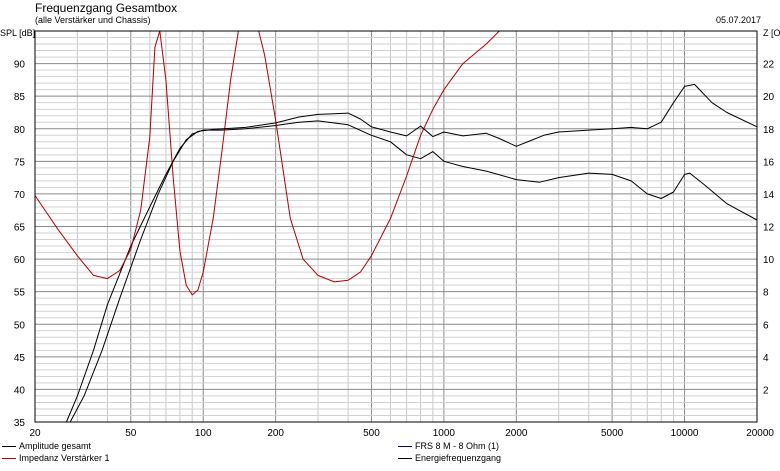 Image resolution: width=780 pixels, height=471 pixels. What do you see at coordinates (760, 433) in the screenshot?
I see `x-tick-label: 20000` at bounding box center [760, 433].